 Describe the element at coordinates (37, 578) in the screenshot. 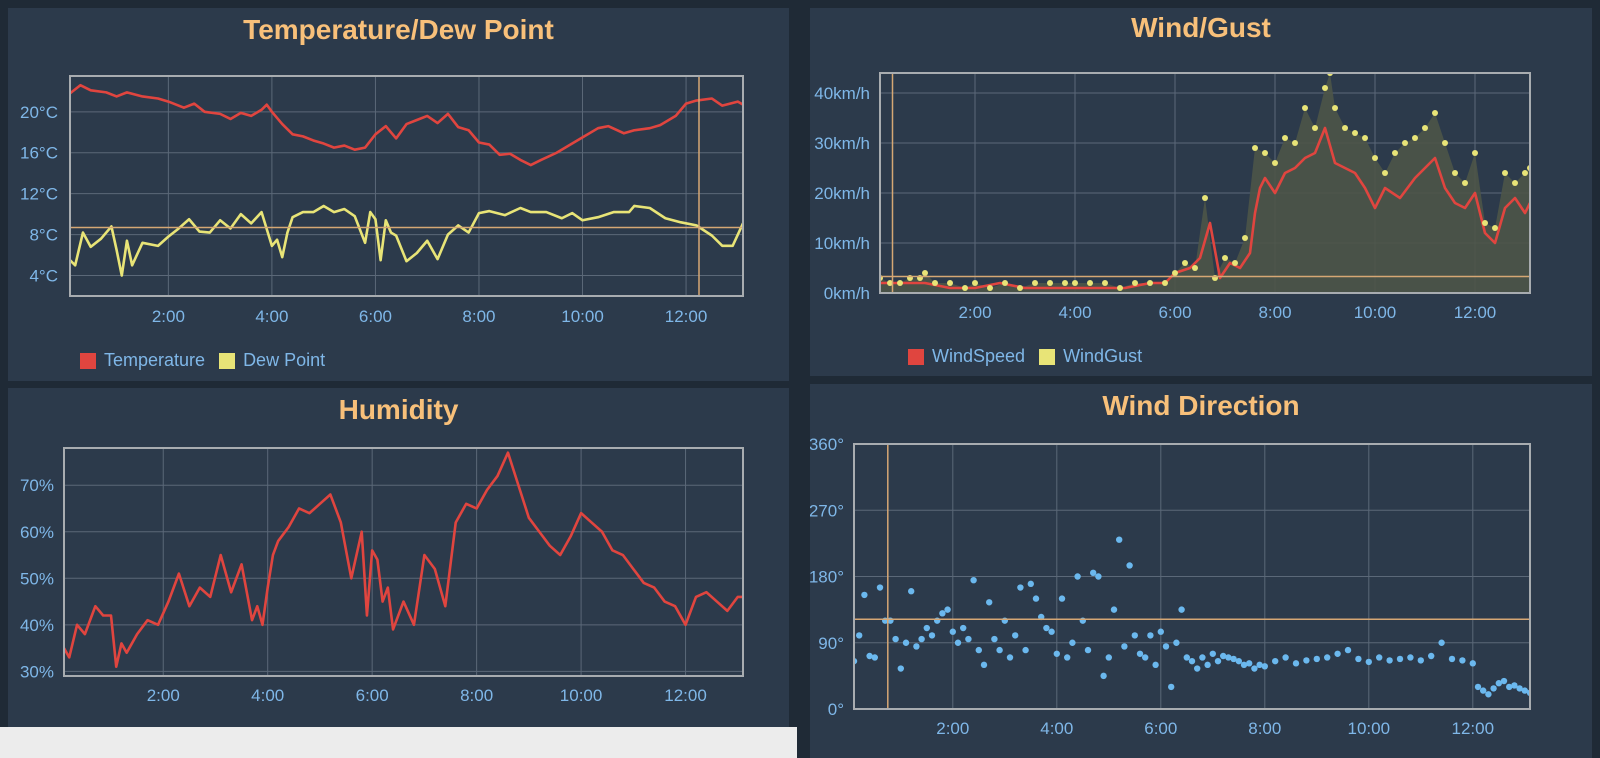

I see `y-tick-label: 50%` at that location.